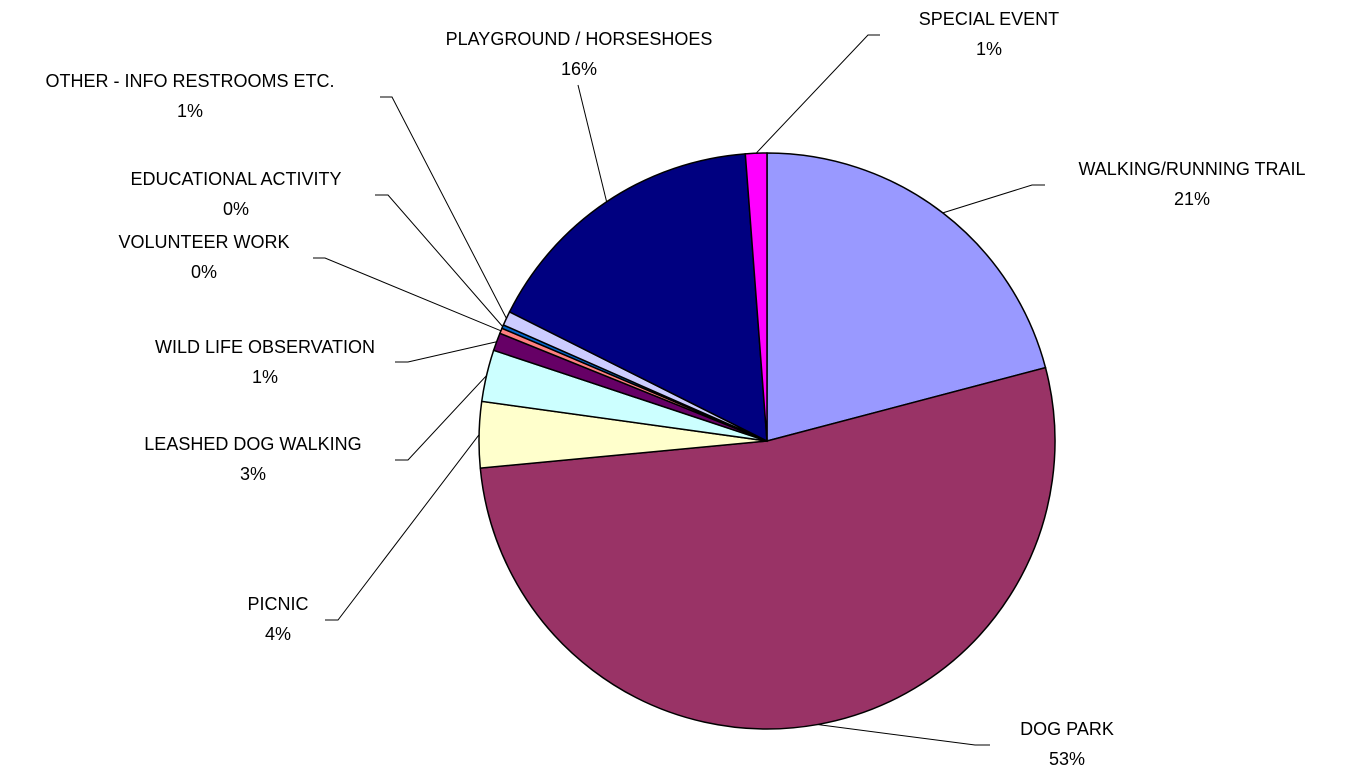 The width and height of the screenshot is (1351, 772). What do you see at coordinates (189, 81) in the screenshot?
I see `slice-label: OTHER - INFO RESTROOMS ETC.` at bounding box center [189, 81].